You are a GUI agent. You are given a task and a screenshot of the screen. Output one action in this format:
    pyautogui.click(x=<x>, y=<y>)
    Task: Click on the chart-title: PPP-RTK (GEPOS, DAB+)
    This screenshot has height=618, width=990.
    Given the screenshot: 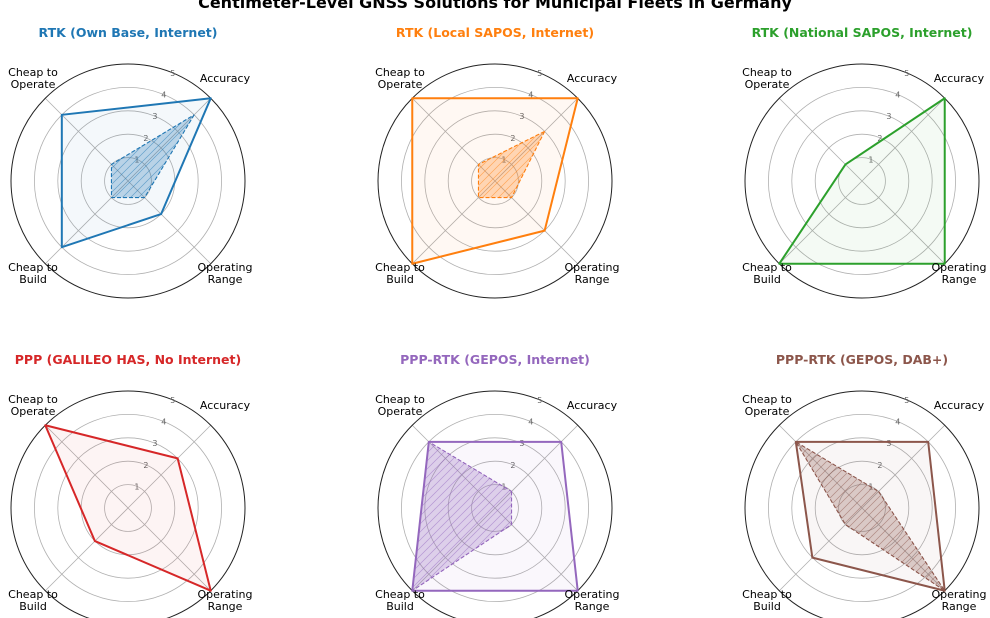 What is the action you would take?
    pyautogui.click(x=862, y=359)
    